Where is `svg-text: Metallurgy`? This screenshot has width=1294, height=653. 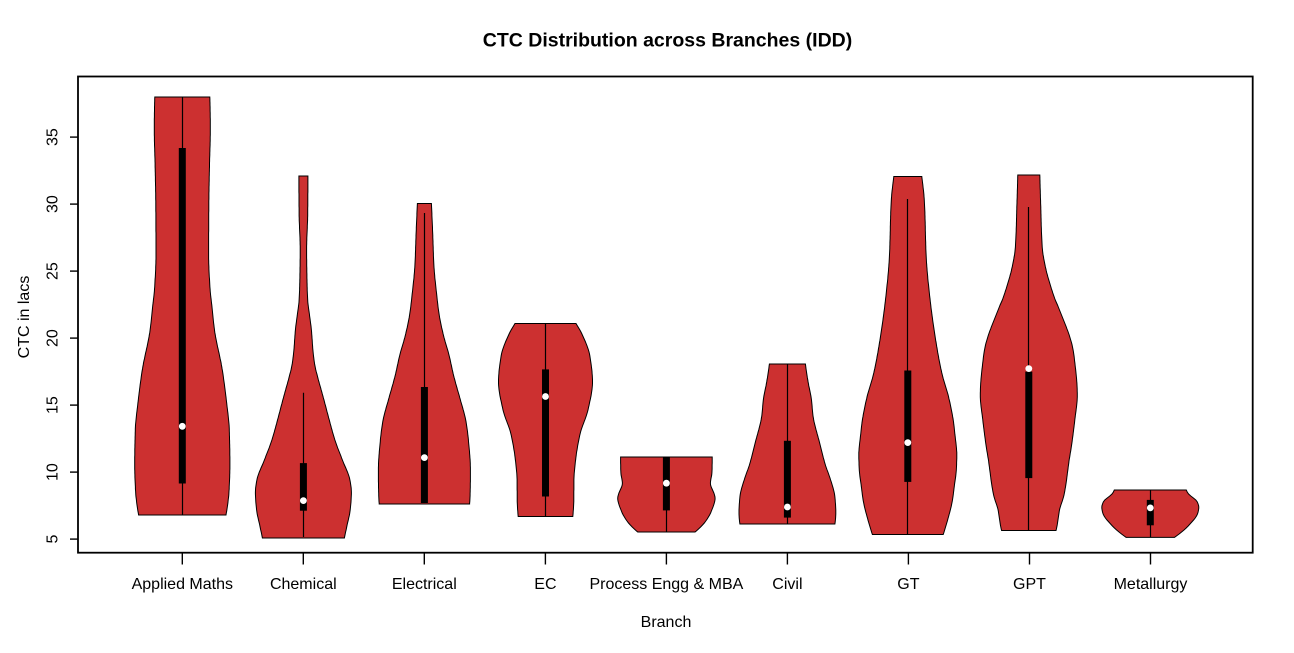
svg-text: Metallurgy is located at coordinates (1151, 584).